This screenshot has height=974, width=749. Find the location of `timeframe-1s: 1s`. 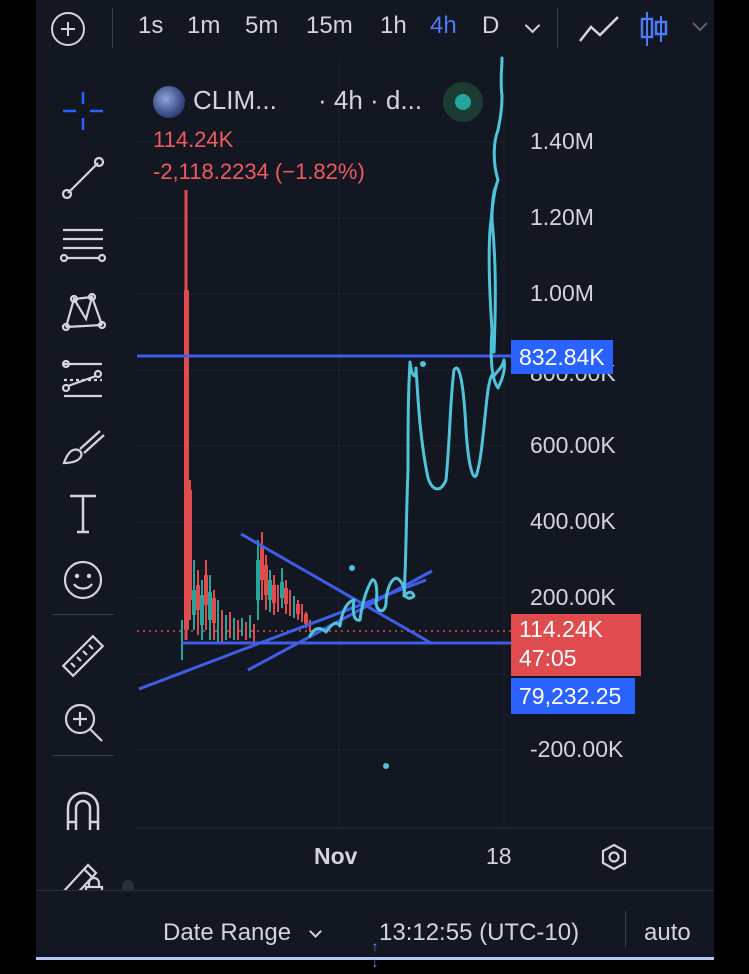

timeframe-1s: 1s is located at coordinates (151, 25).